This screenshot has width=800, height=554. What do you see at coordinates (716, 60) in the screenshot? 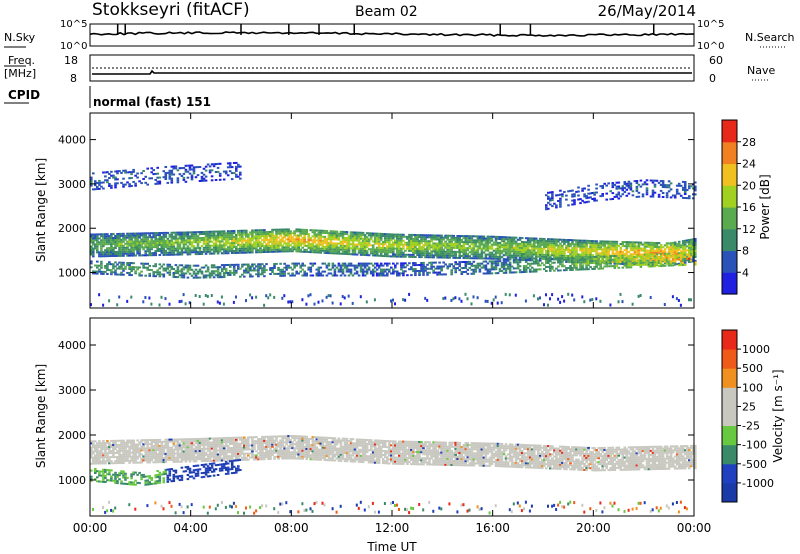
I see `nave-tick-high: 60` at bounding box center [716, 60].